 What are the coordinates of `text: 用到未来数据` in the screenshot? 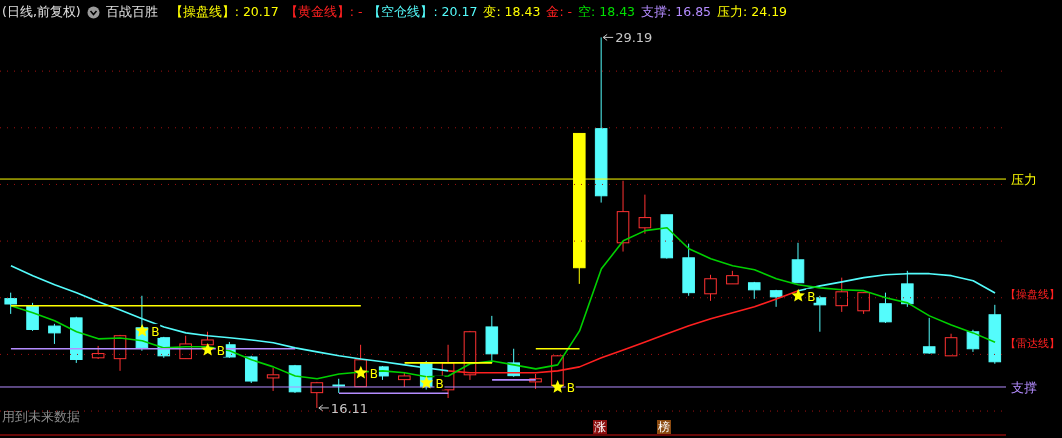 It's located at (41, 417).